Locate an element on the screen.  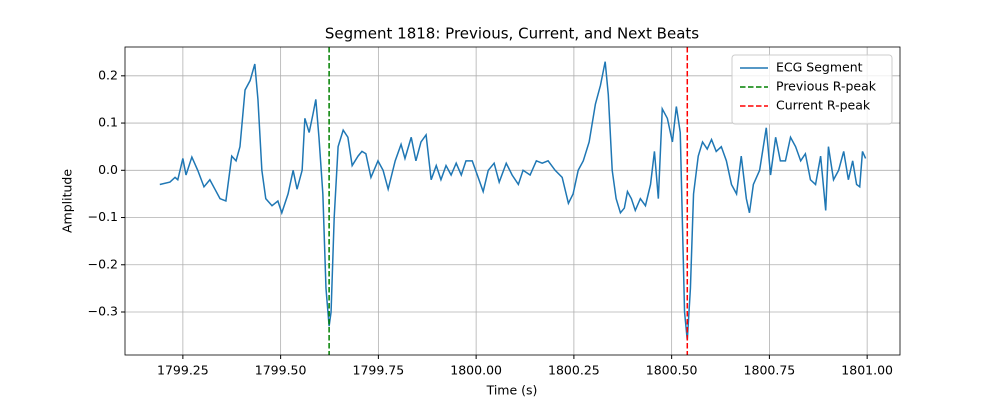
y-axis-label: Amplitude is located at coordinates (67, 201).